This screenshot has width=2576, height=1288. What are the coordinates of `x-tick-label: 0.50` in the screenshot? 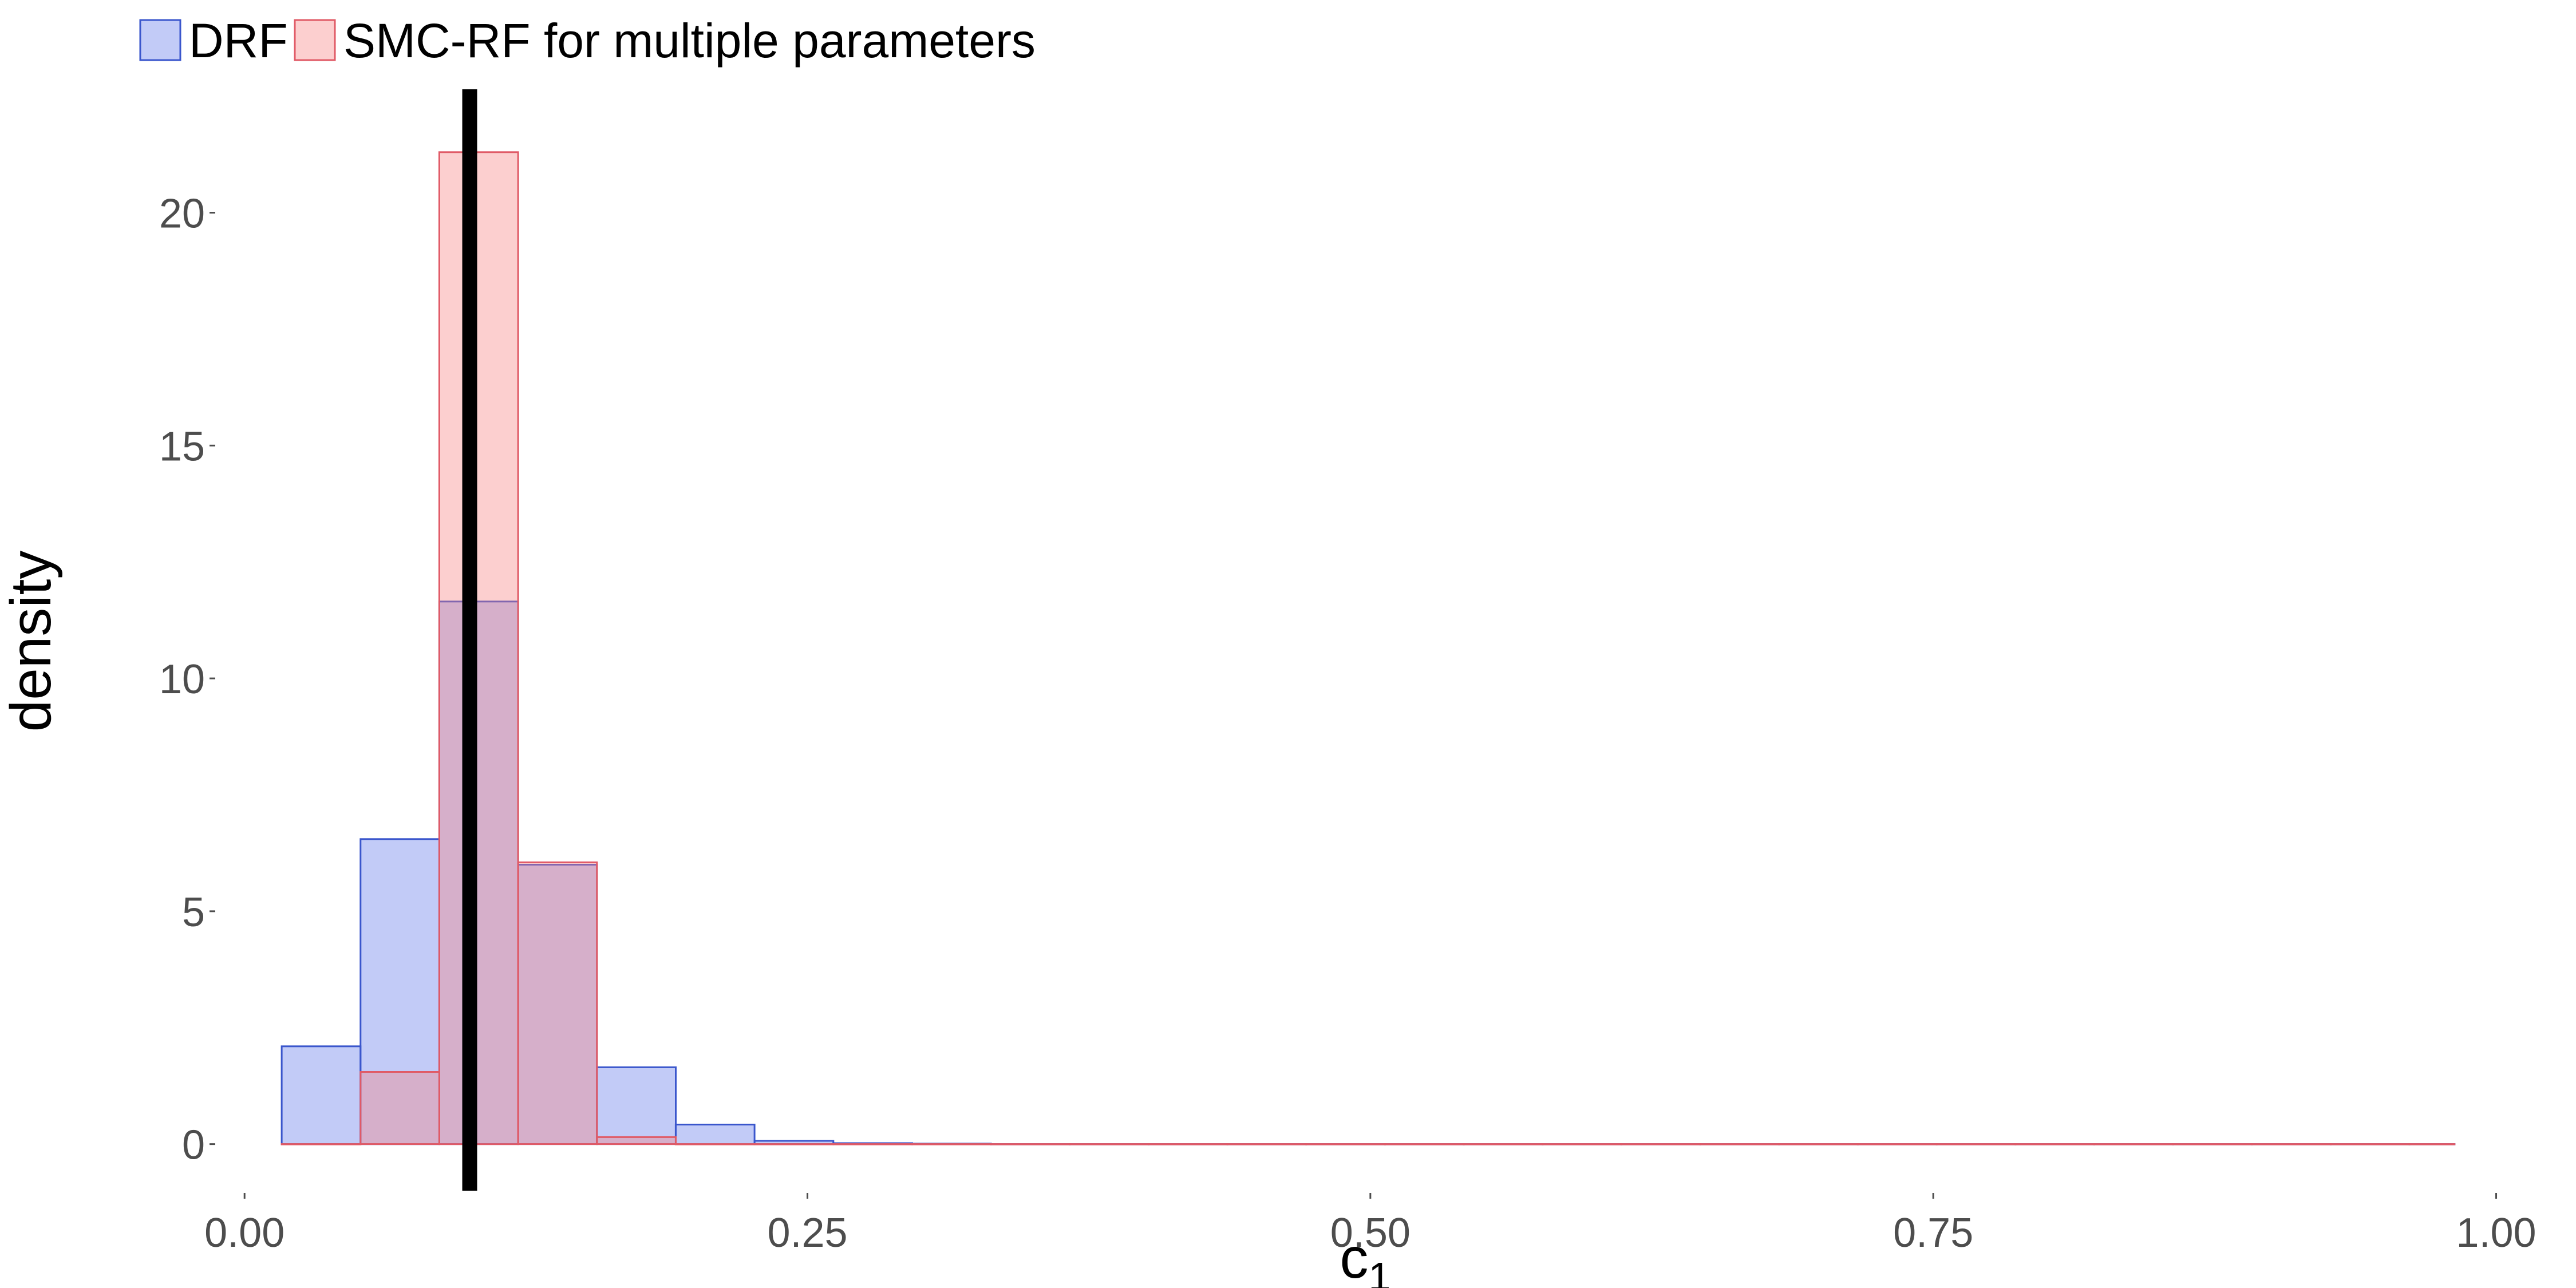 It's located at (1370, 1233).